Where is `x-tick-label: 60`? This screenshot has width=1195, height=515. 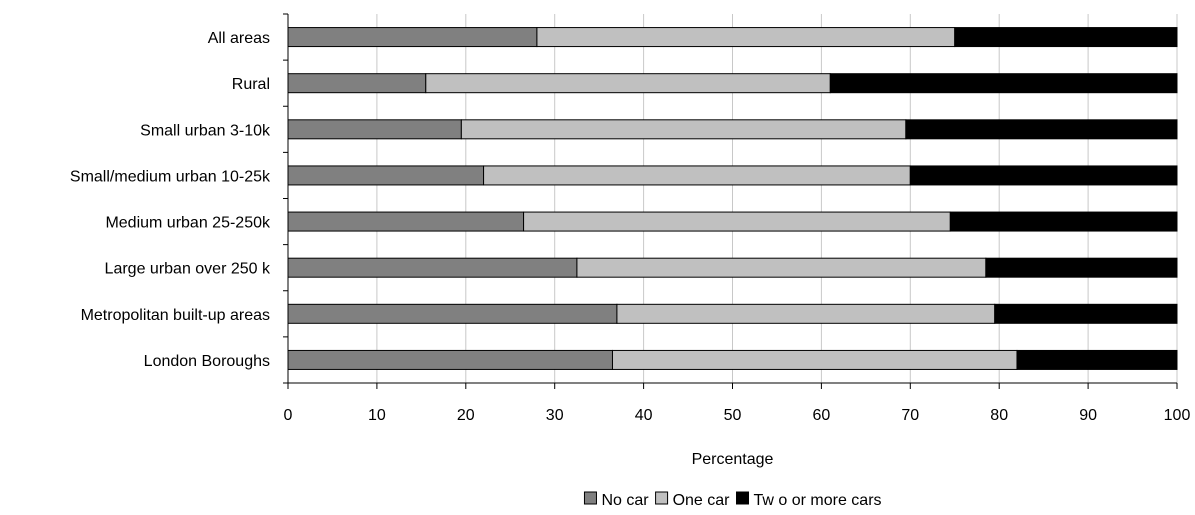
x-tick-label: 60 is located at coordinates (822, 415).